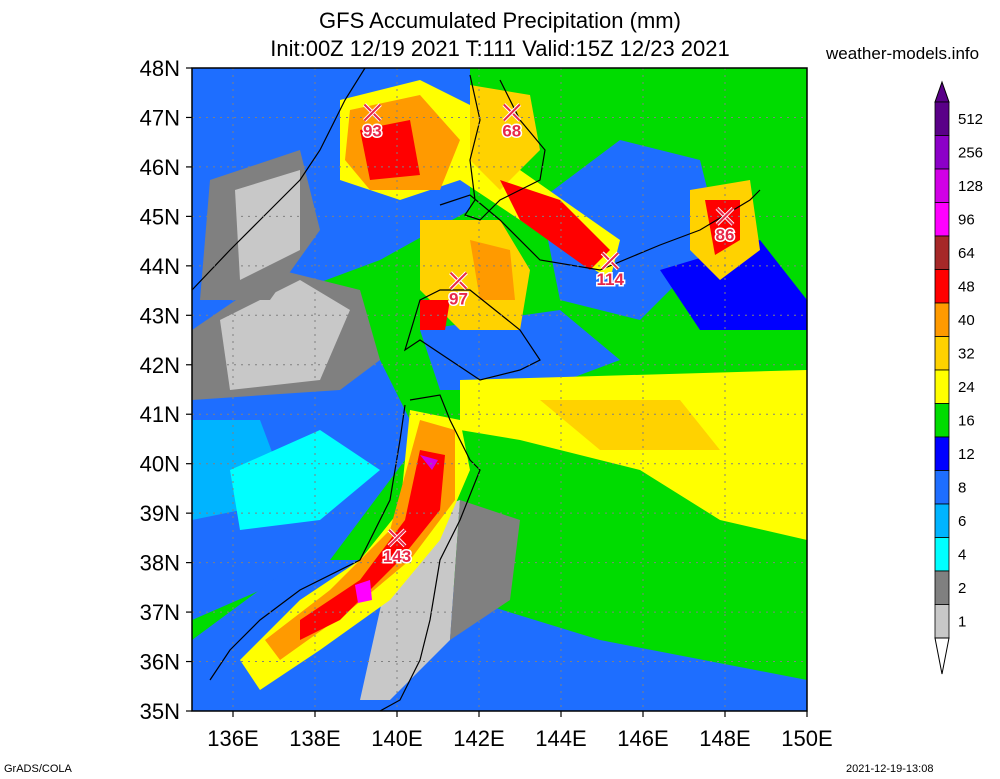 Image resolution: width=1000 pixels, height=779 pixels. I want to click on latitude-tick-label: 42N, so click(160, 365).